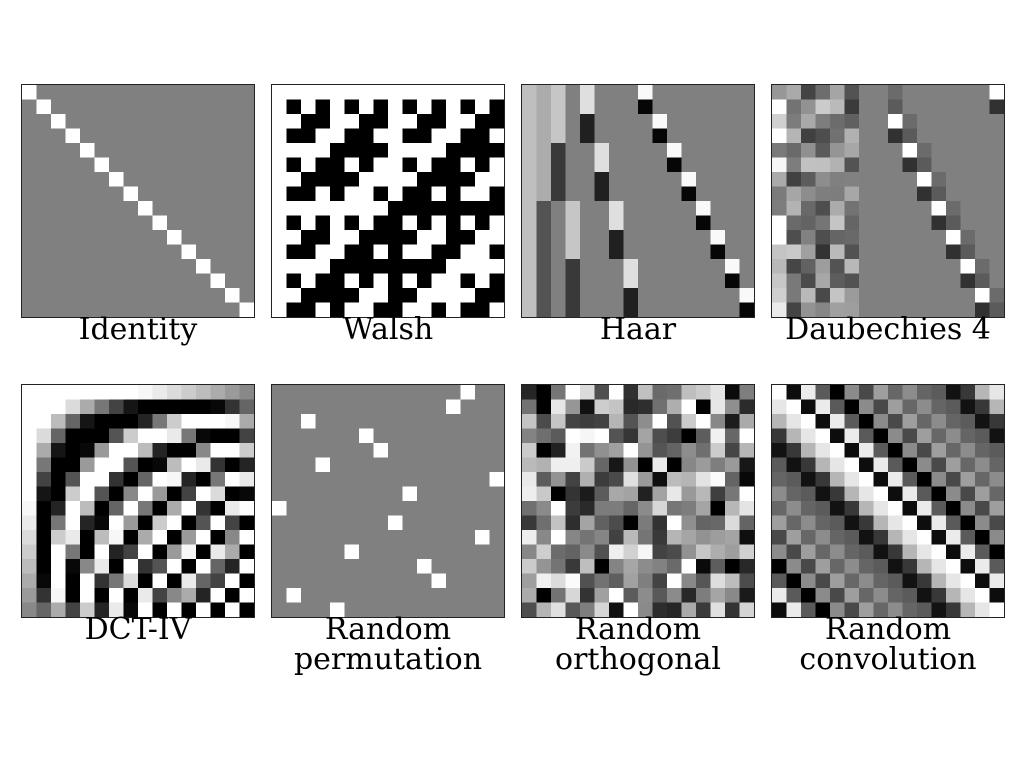 The width and height of the screenshot is (1024, 768). I want to click on caption-line-2: convolution, so click(888, 659).